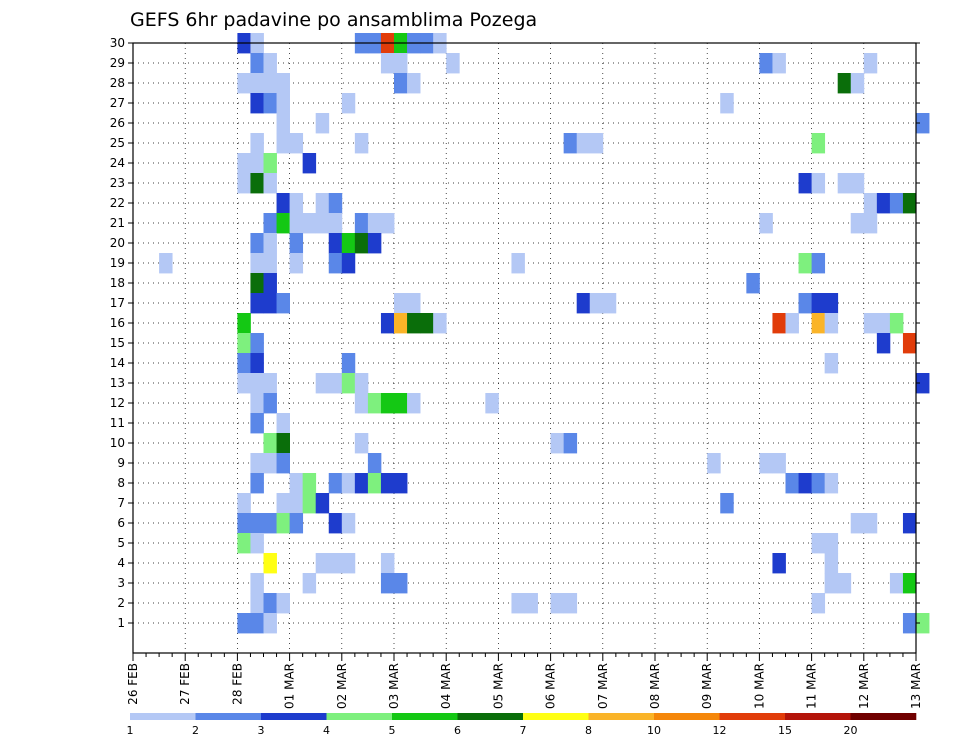  Describe the element at coordinates (237, 684) in the screenshot. I see `x-tick-label: 28 FEB` at that location.